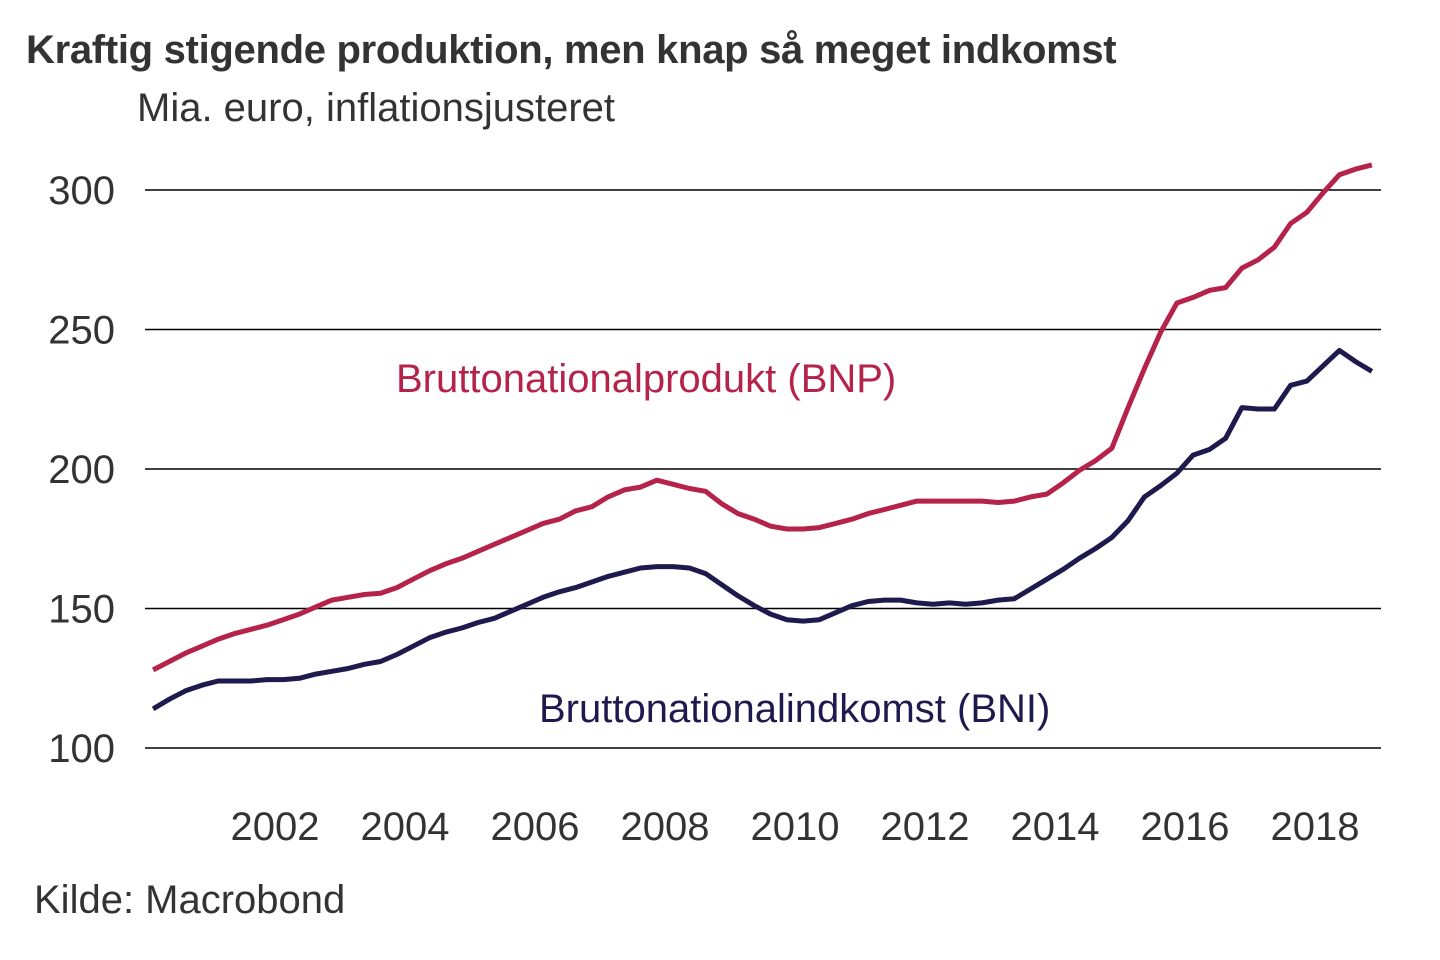 This screenshot has width=1440, height=960. I want to click on x-tick-label: 2014, so click(1055, 827).